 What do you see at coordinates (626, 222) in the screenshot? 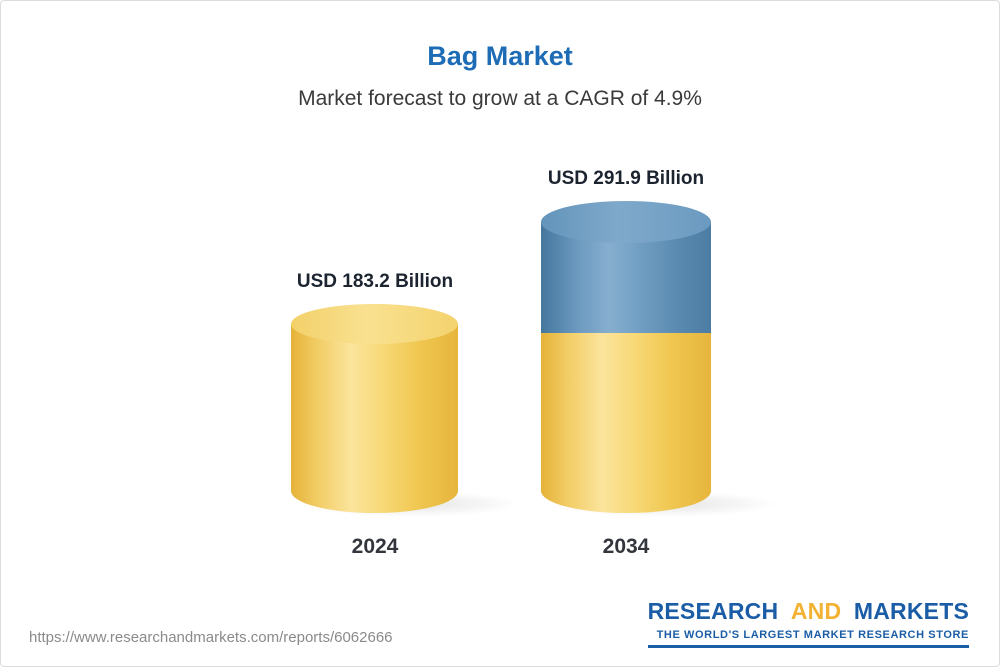
I see `bar-2034-top-face` at bounding box center [626, 222].